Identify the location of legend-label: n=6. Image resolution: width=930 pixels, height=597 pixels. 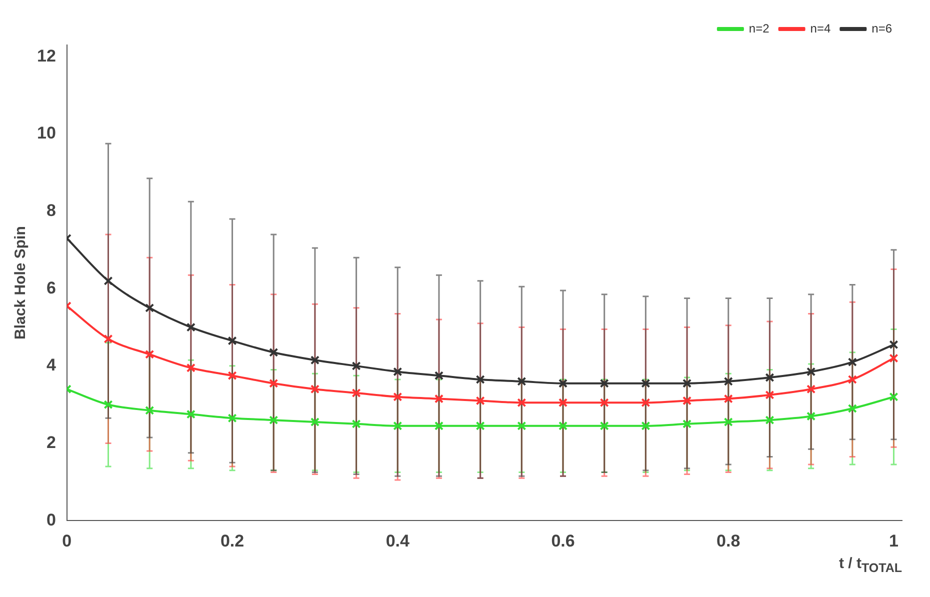
(882, 28).